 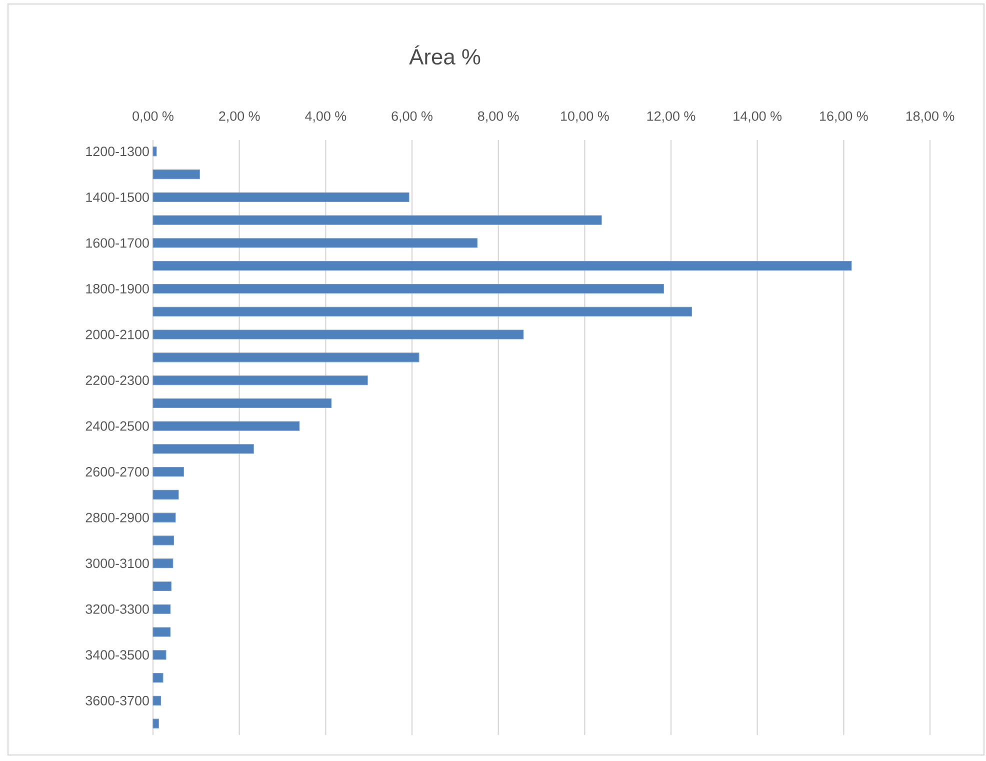 What do you see at coordinates (117, 609) in the screenshot?
I see `y-tick-label: 3200-3300` at bounding box center [117, 609].